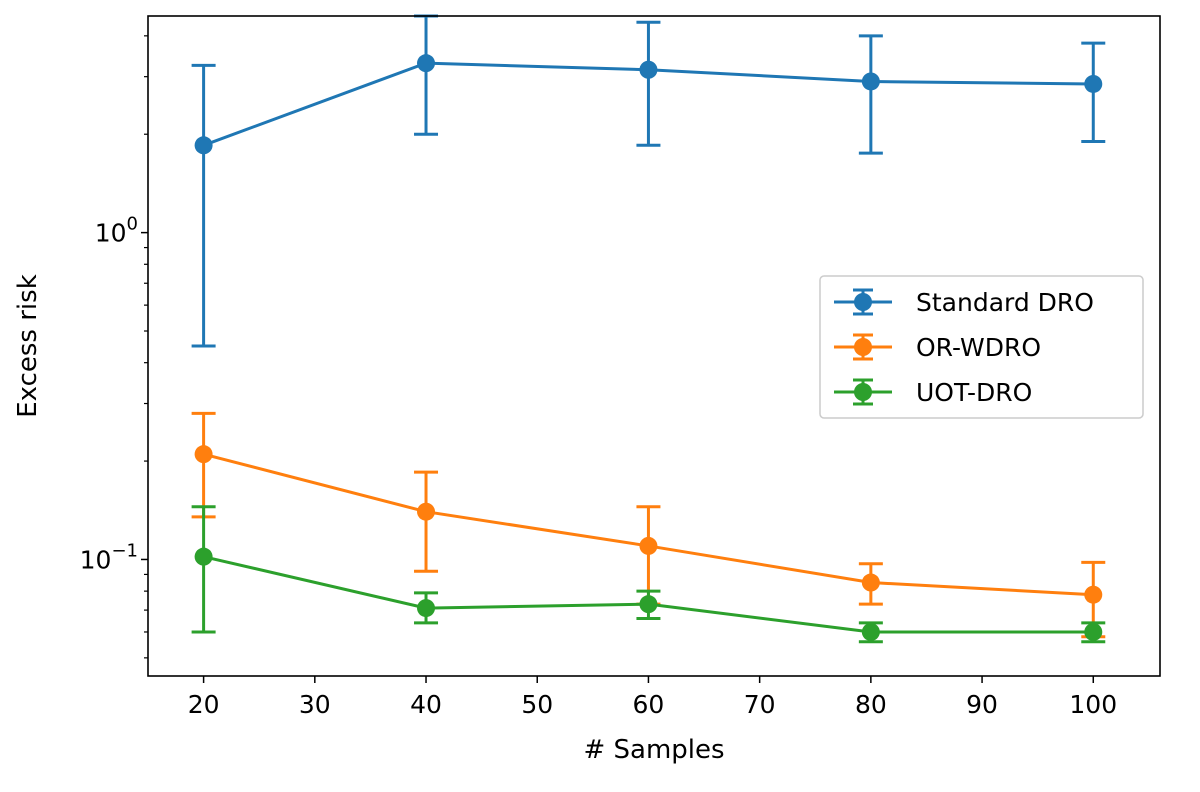  I want to click on legend-item: UOT-DRO, so click(933, 392).